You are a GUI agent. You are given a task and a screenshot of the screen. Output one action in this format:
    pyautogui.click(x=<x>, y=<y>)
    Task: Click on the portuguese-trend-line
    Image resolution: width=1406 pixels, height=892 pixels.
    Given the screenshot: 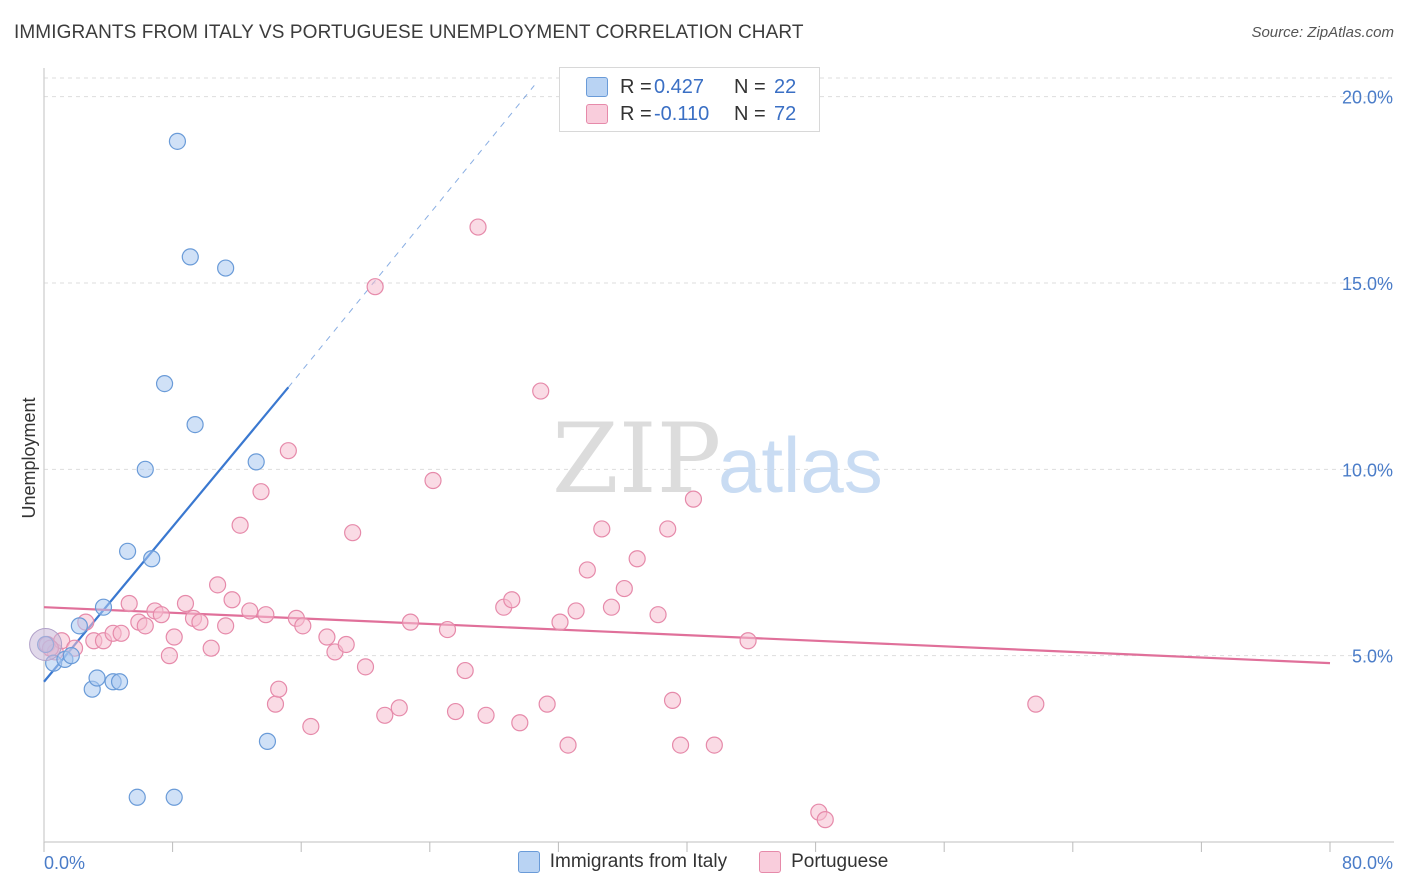 What is the action you would take?
    pyautogui.click(x=687, y=635)
    